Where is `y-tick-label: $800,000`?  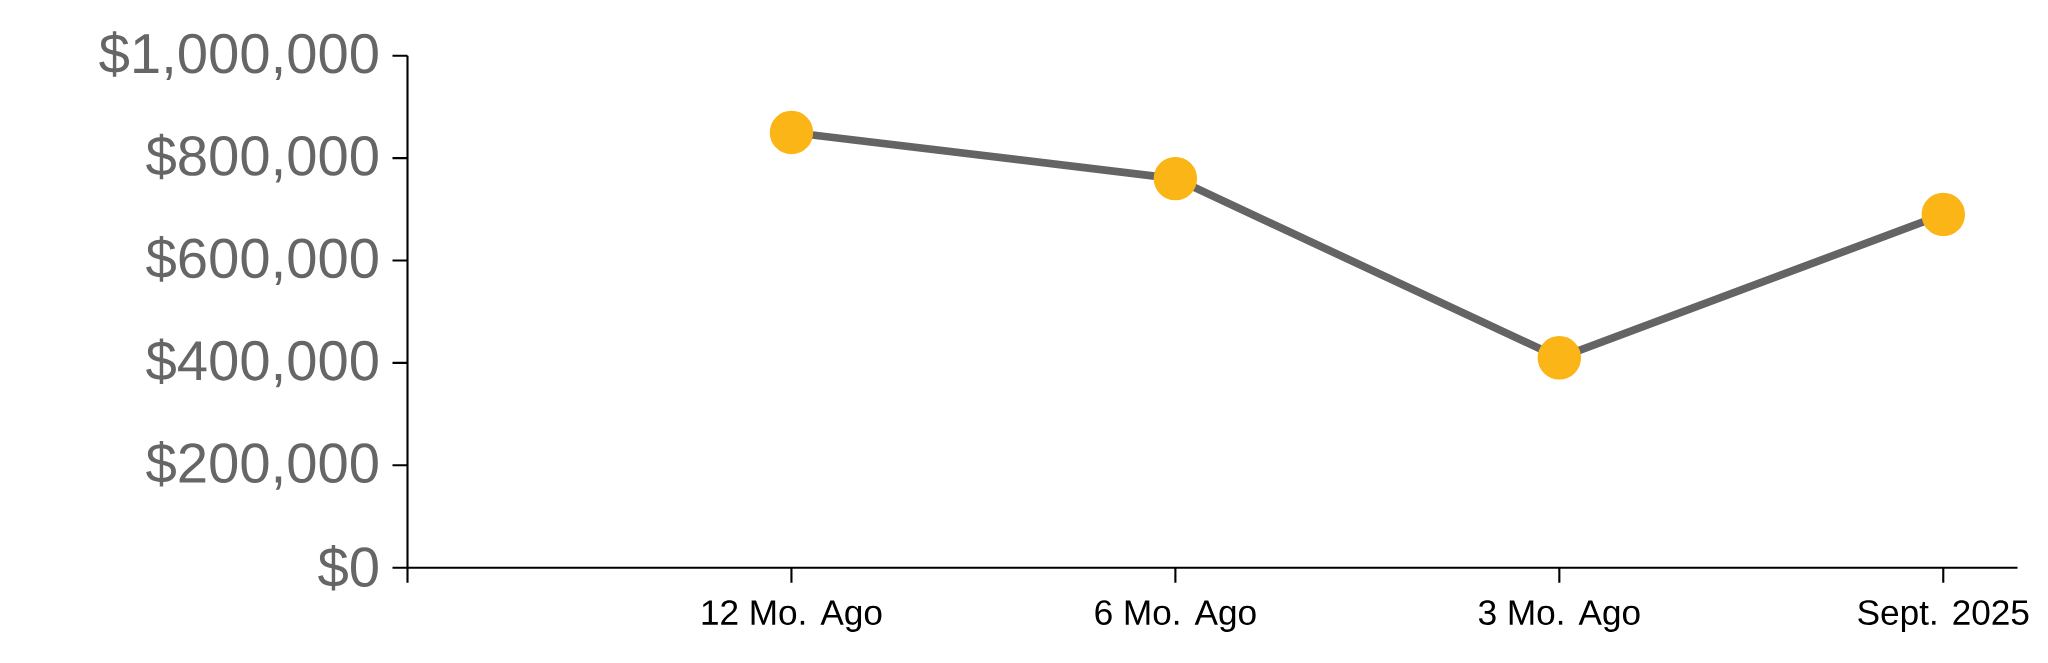
y-tick-label: $800,000 is located at coordinates (262, 158).